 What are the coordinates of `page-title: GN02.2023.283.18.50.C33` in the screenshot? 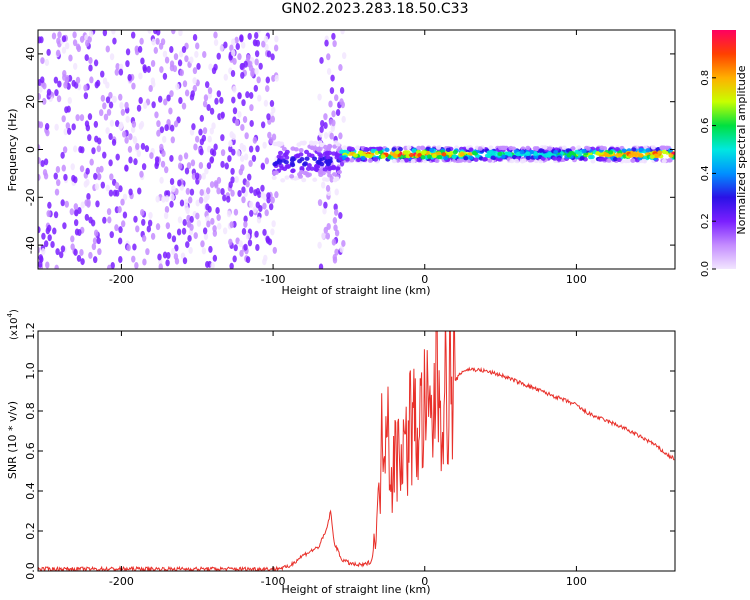 It's located at (375, 9).